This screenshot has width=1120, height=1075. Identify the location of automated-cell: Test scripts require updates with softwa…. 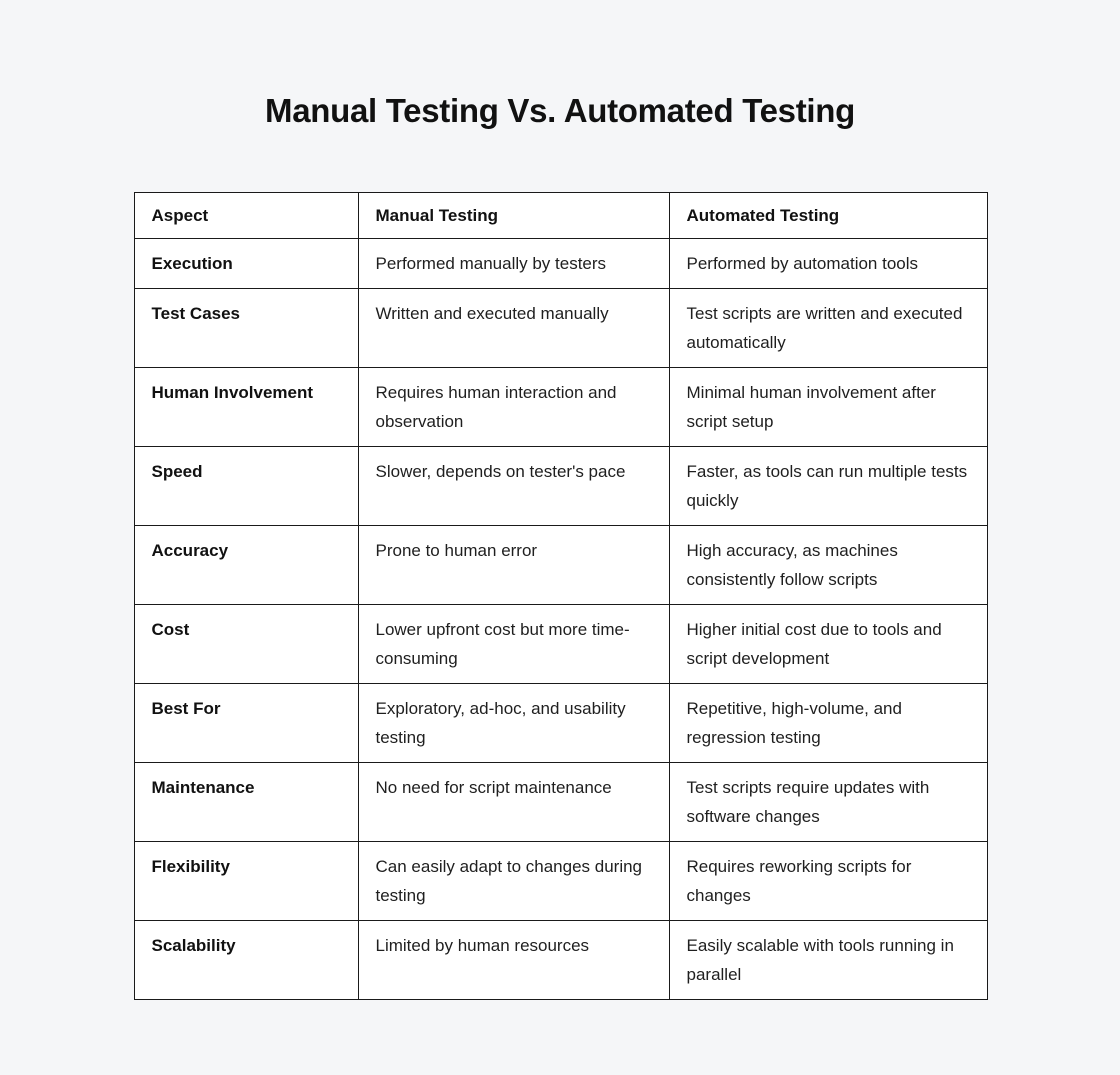
(828, 802).